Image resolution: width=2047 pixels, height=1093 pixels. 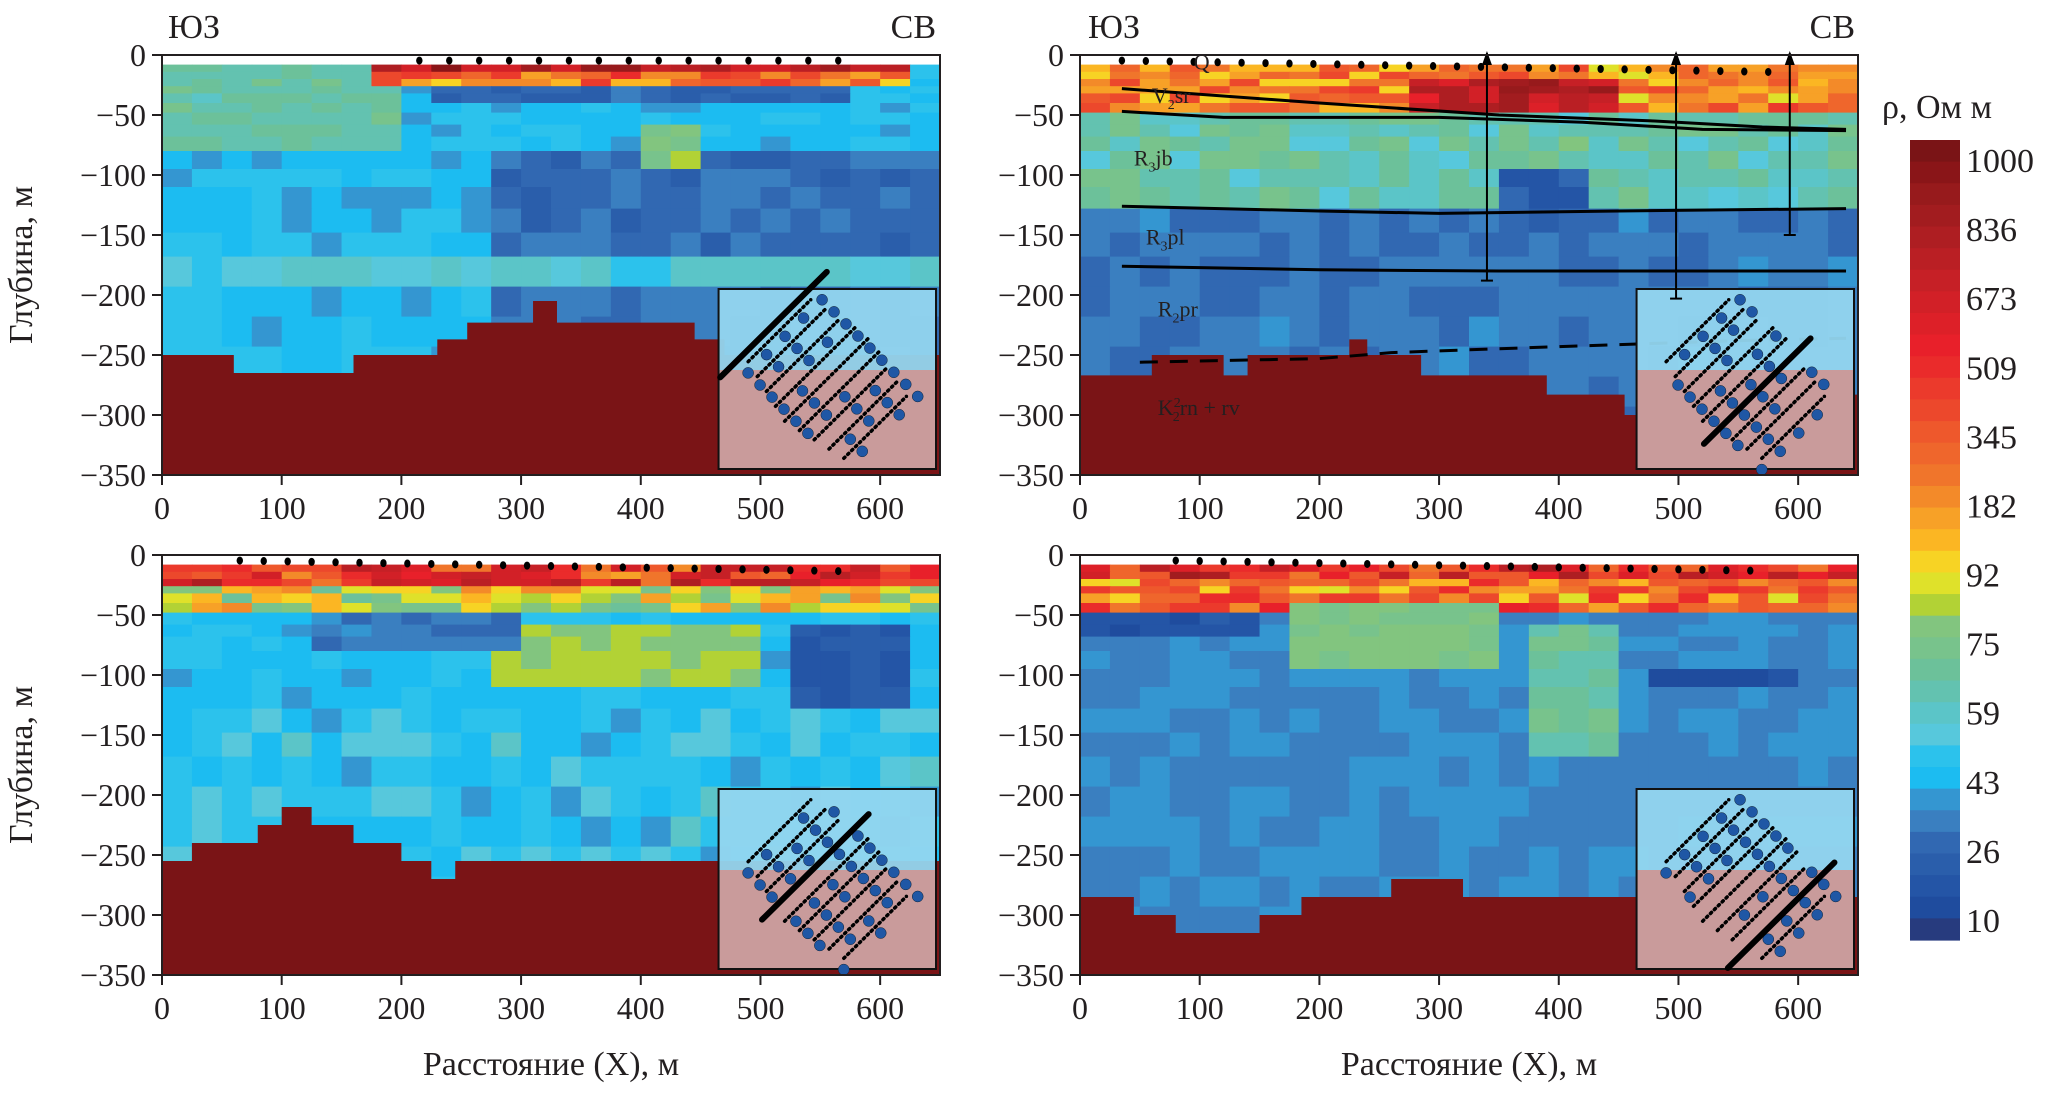 I want to click on horizon-line, so click(x=1484, y=121).